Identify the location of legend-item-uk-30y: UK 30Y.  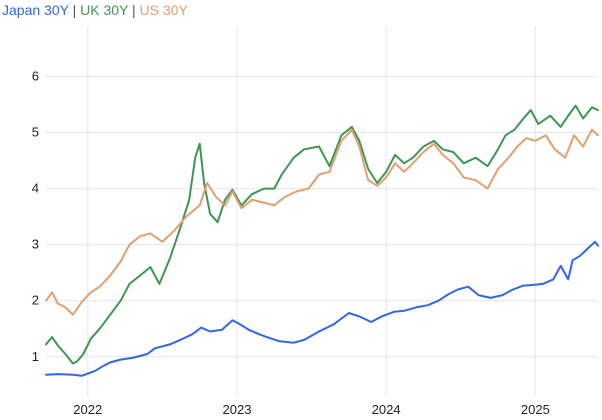
(104, 10).